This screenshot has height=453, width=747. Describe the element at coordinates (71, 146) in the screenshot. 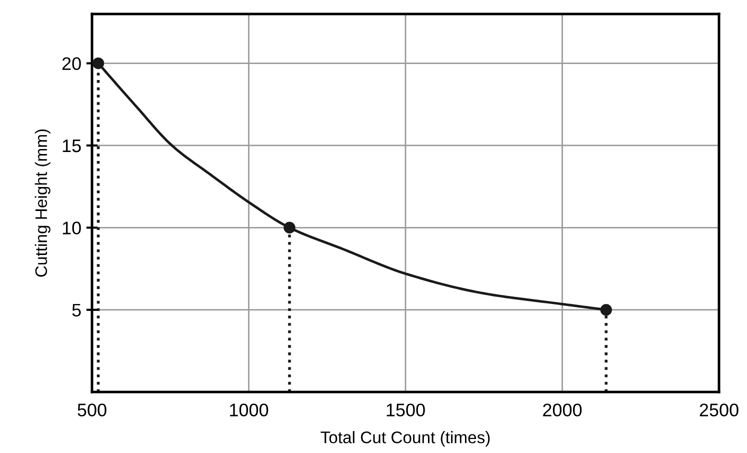

I see `y-tick-label: 15` at that location.